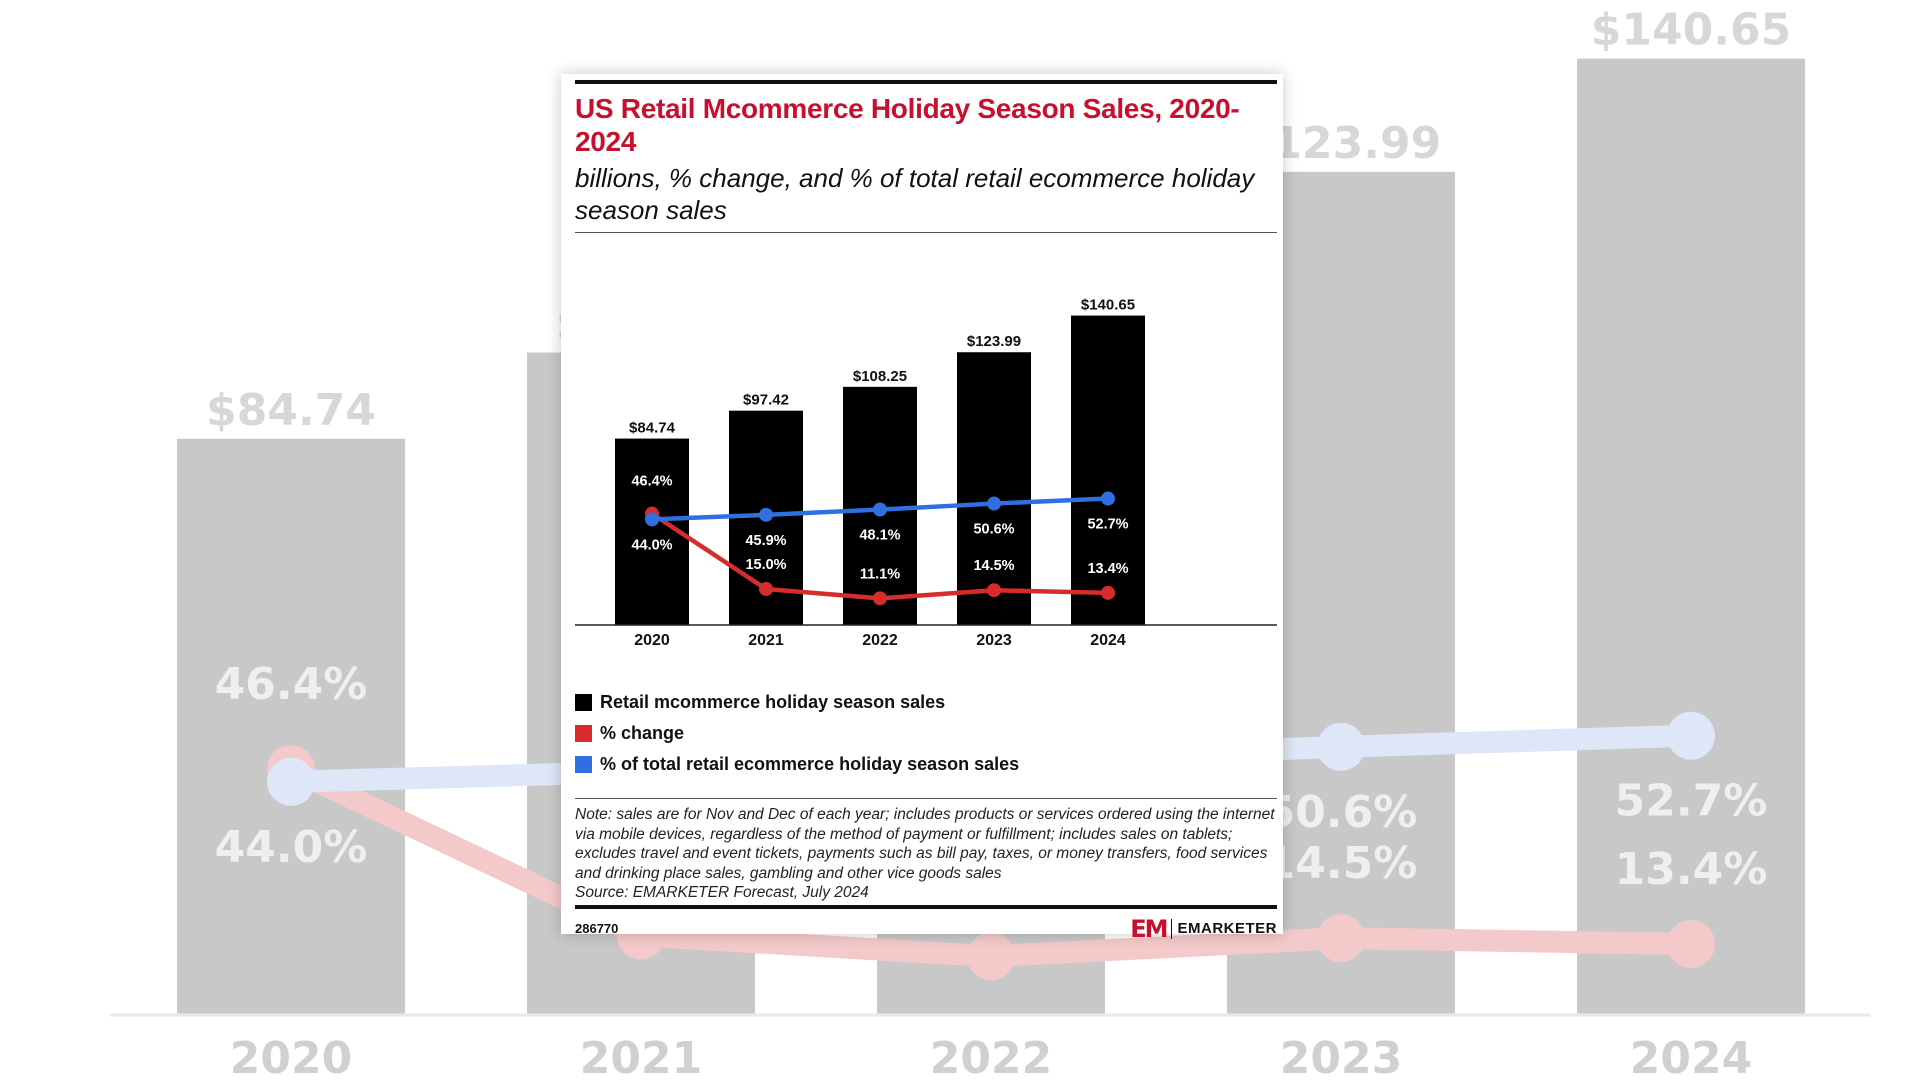 This screenshot has width=1920, height=1080. Describe the element at coordinates (879, 536) in the screenshot. I see `share-label-2022: 48.1%` at that location.